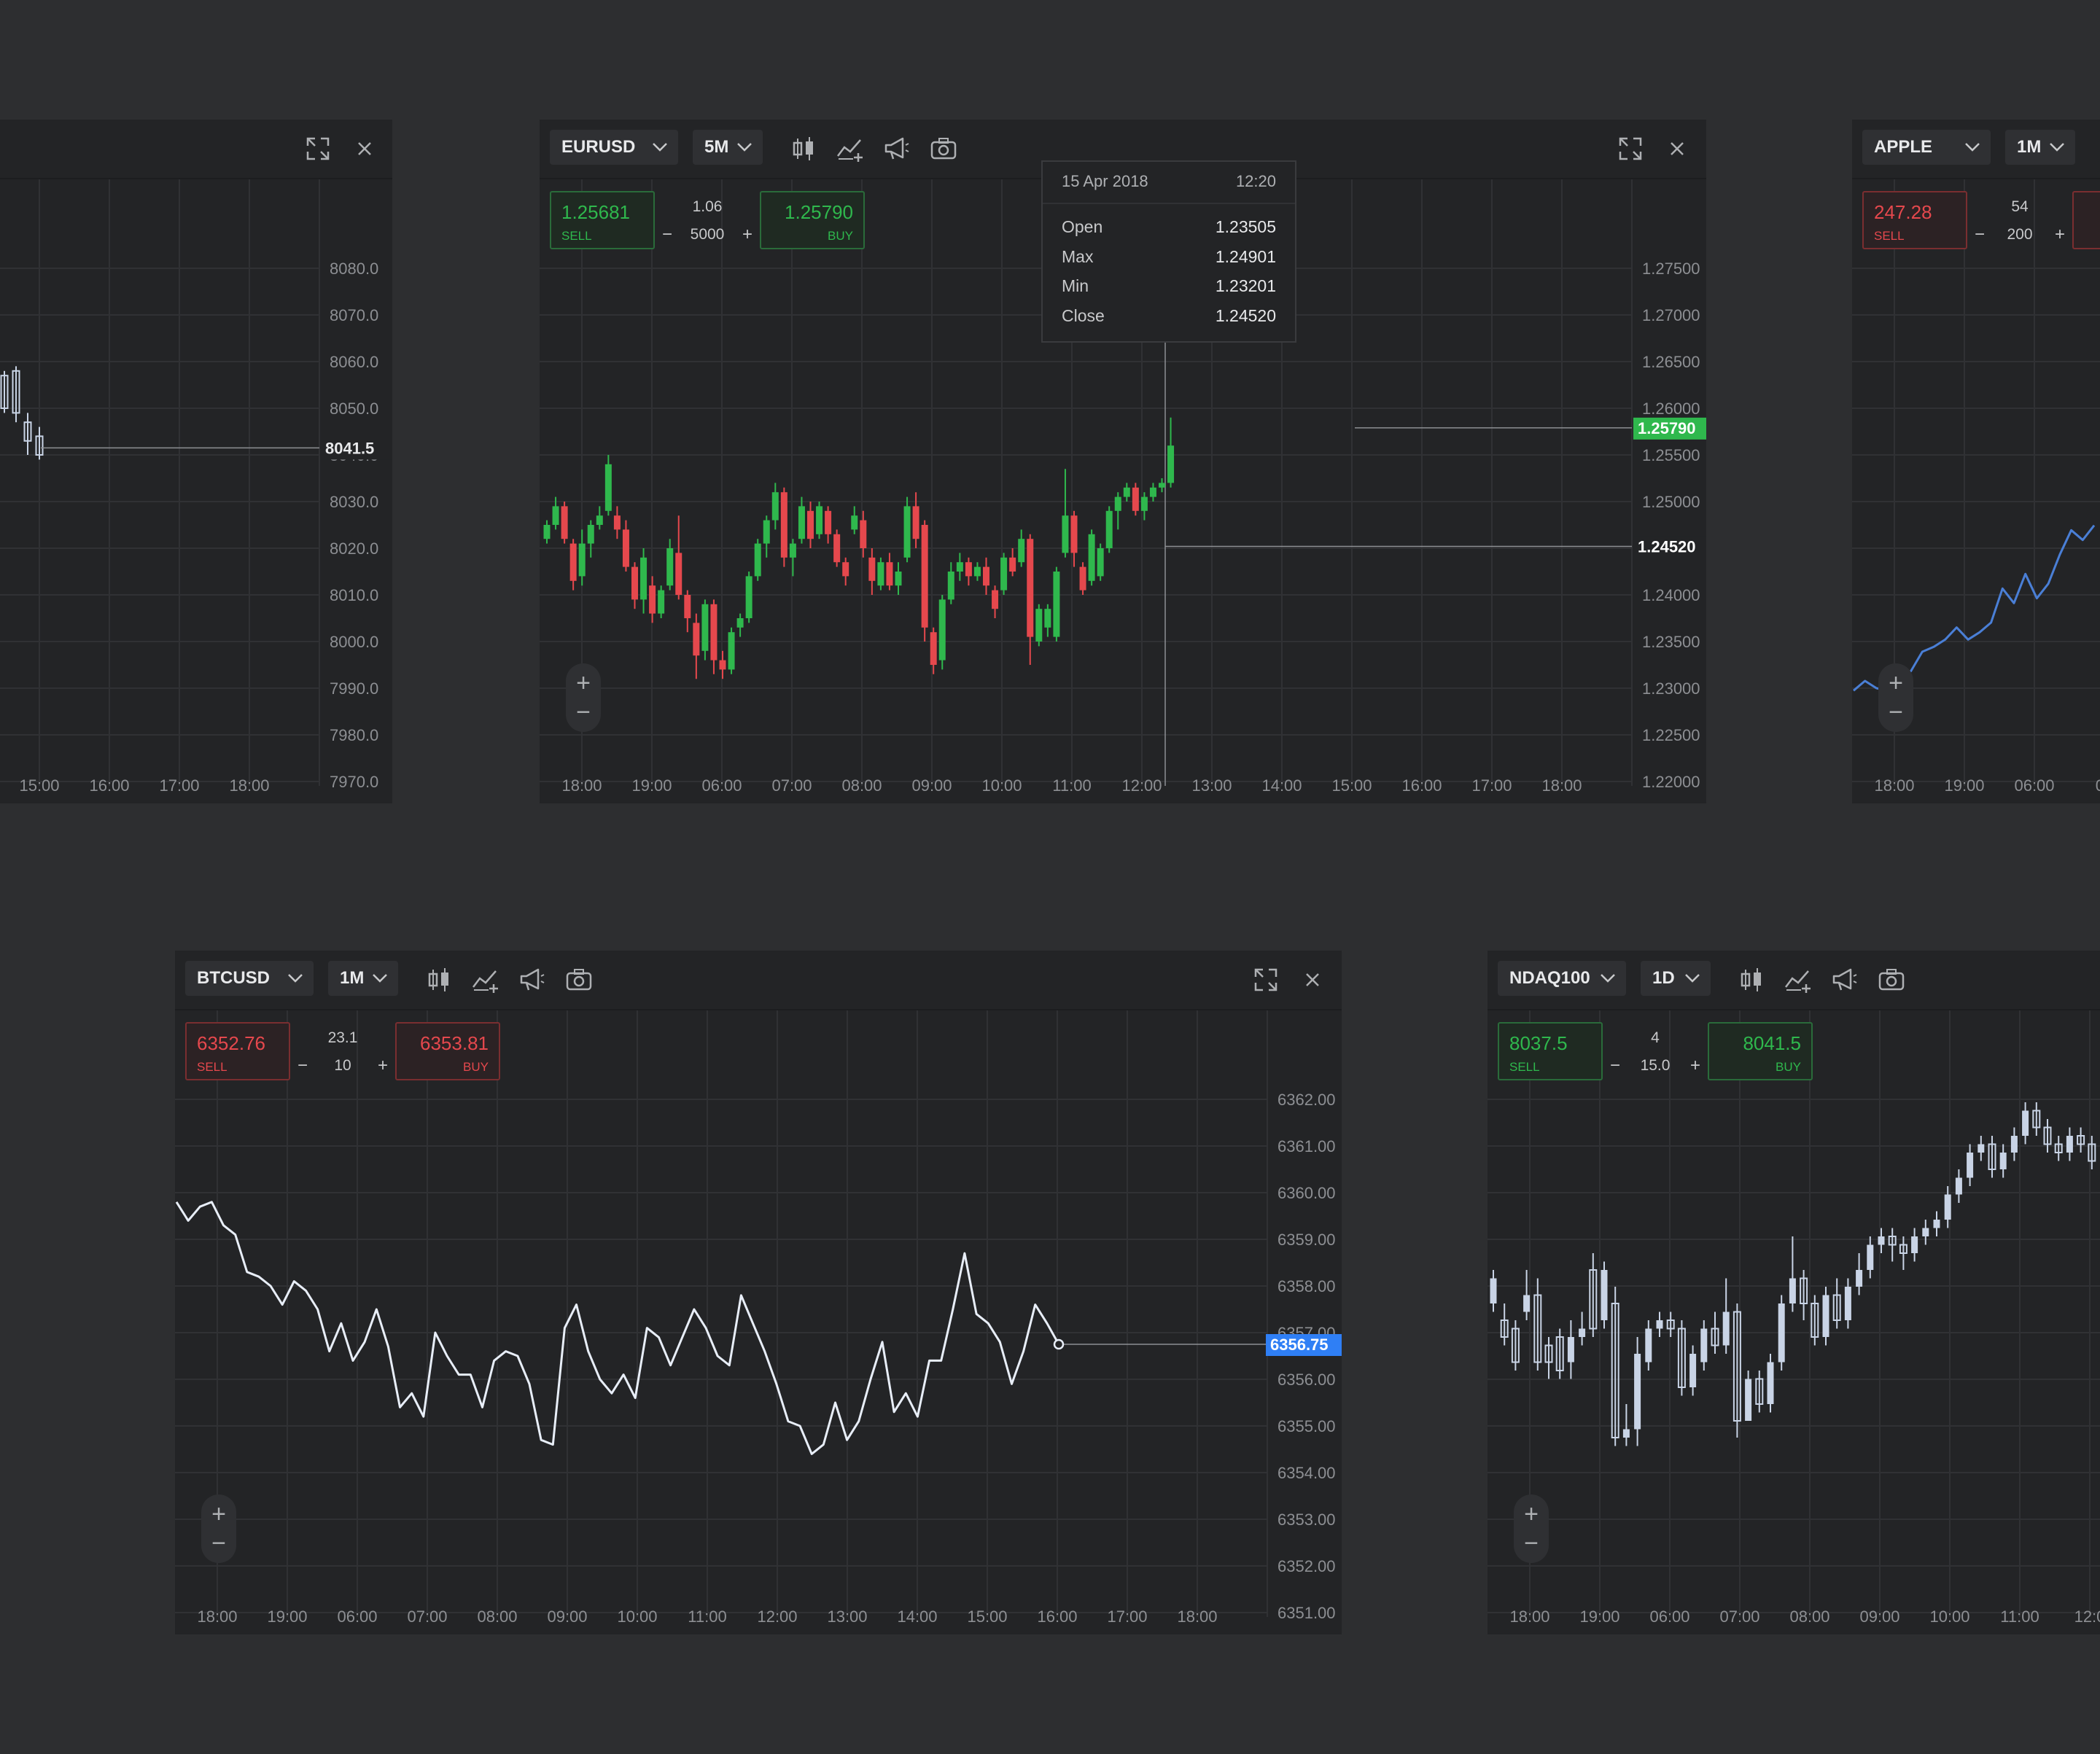 Image resolution: width=2100 pixels, height=1754 pixels. Describe the element at coordinates (196, 149) in the screenshot. I see `panel-header` at that location.